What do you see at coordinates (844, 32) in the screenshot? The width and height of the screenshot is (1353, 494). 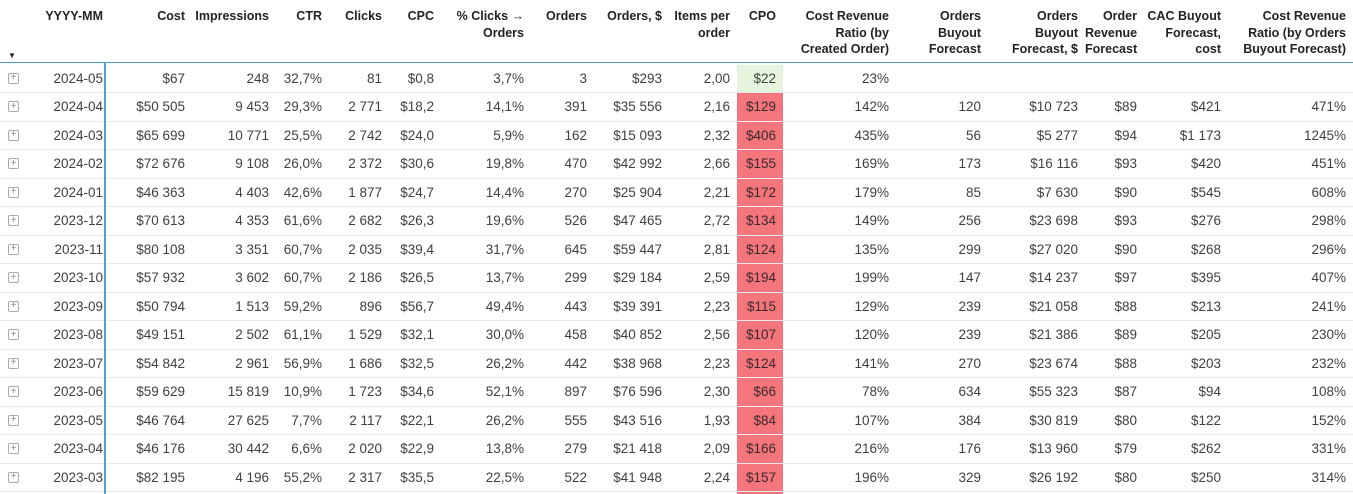 I see `column-header-crr-created: Cost Revenue Ratio (by Created Order)` at bounding box center [844, 32].